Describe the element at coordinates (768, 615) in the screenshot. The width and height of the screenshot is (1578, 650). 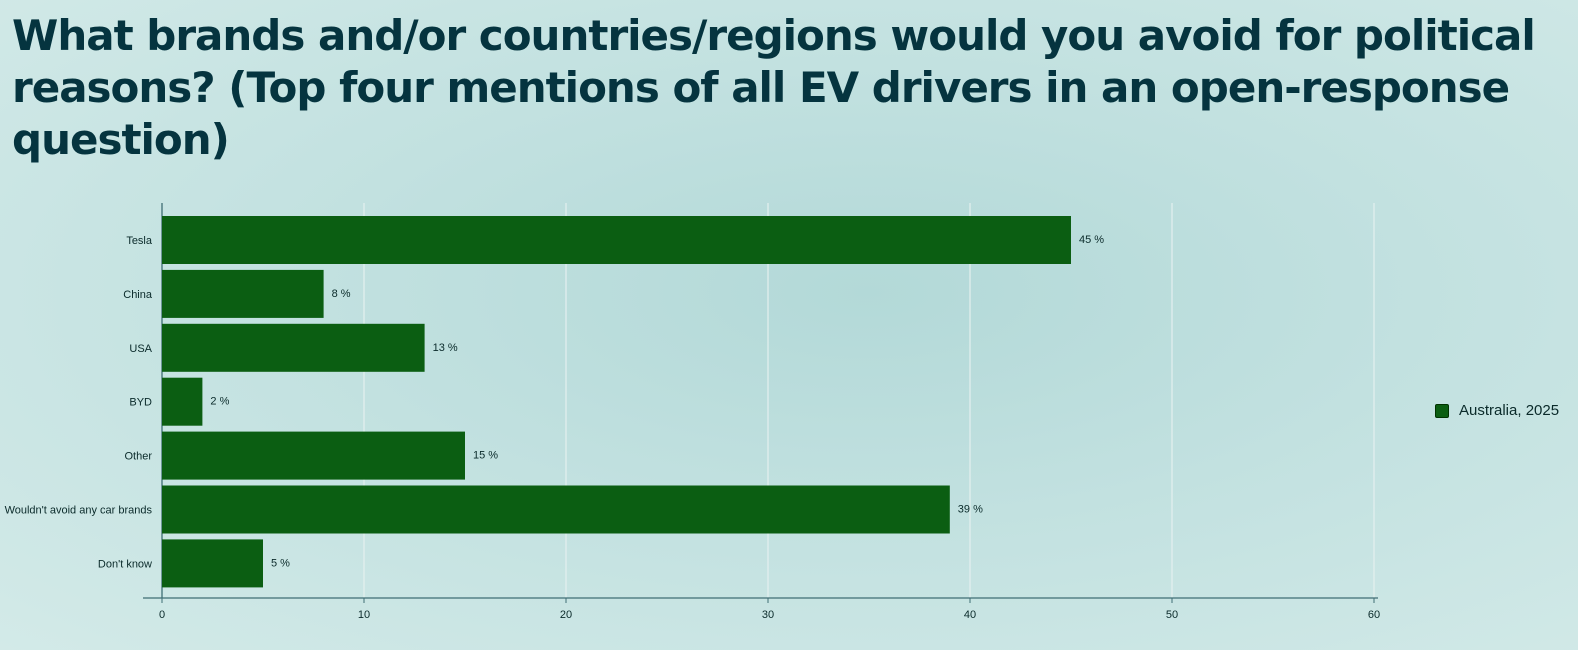
I see `x-tick-label: 30` at that location.